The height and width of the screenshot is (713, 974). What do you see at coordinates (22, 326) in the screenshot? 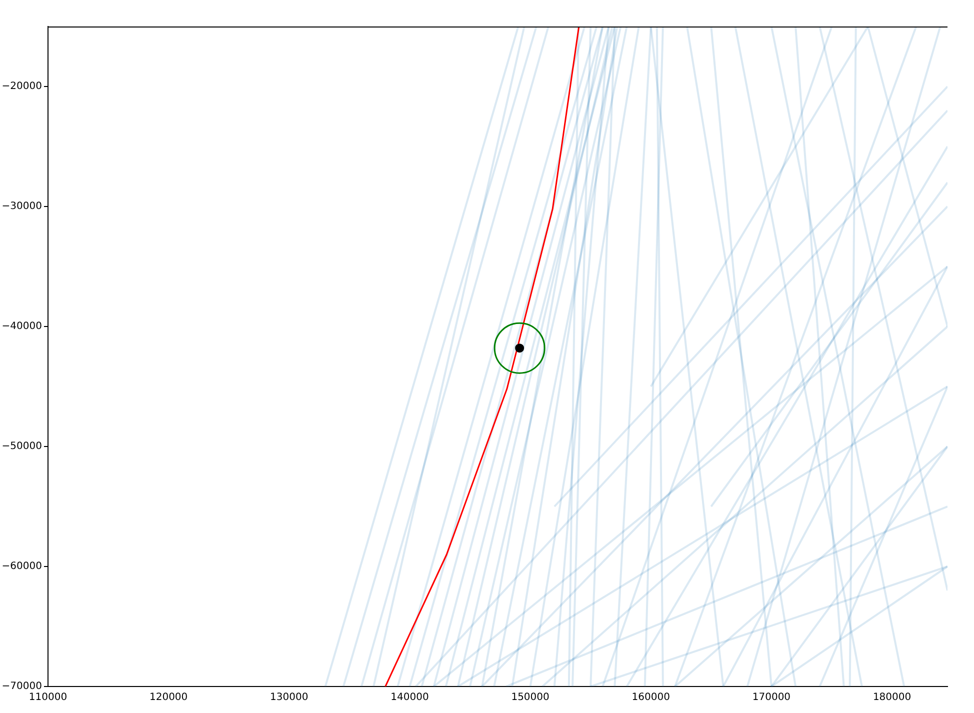
I see `y-tick-label: −40000` at bounding box center [22, 326].